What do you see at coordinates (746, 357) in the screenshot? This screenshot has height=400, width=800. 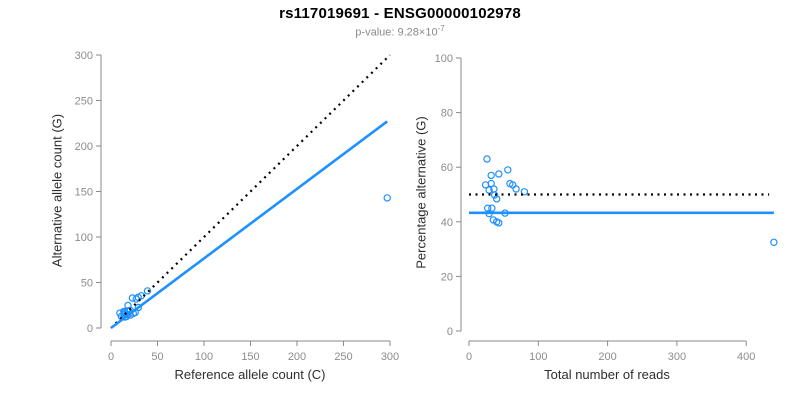 I see `x-tick-label: 400` at bounding box center [746, 357].